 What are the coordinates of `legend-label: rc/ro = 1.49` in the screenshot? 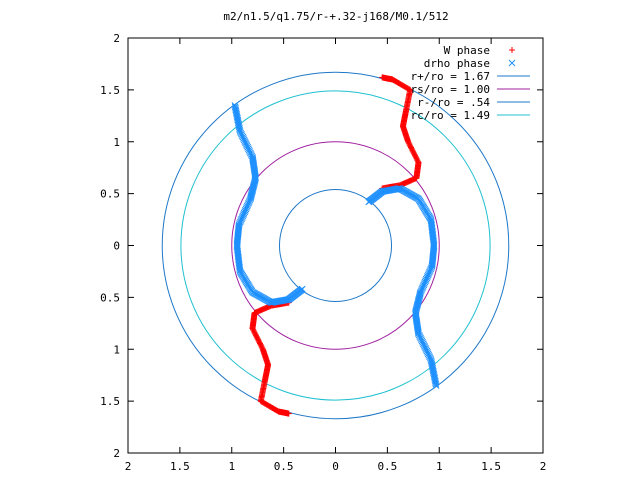 It's located at (450, 115).